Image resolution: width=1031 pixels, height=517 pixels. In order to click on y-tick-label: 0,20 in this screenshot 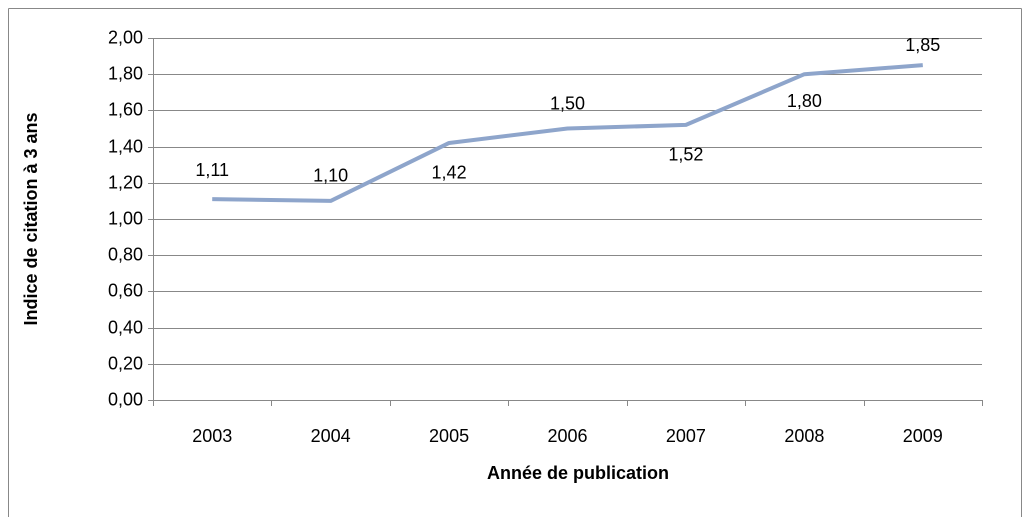, I will do `click(125, 363)`.